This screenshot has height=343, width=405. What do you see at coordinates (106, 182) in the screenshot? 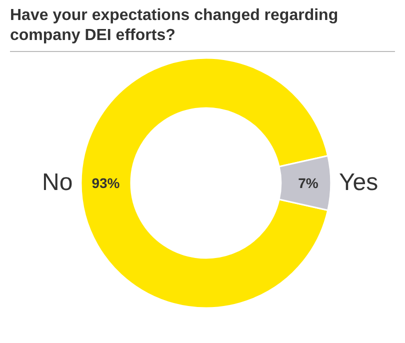
I see `data-label: 93%` at bounding box center [106, 182].